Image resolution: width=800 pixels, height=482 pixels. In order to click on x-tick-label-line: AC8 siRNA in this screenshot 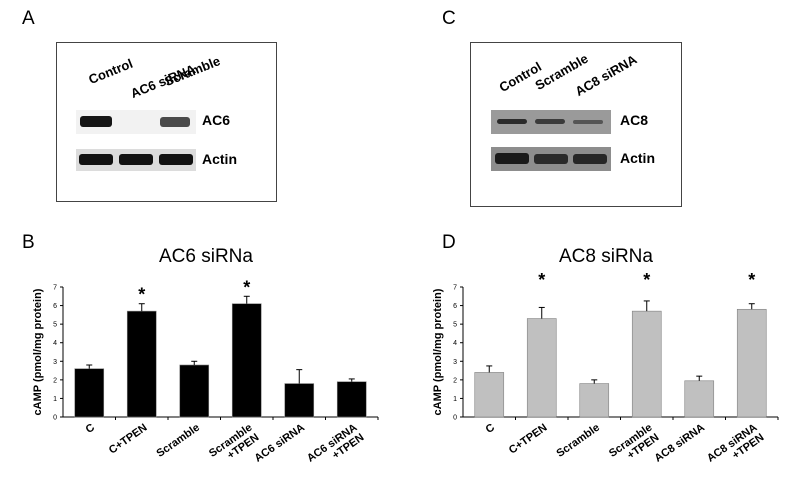, I will do `click(680, 443)`.